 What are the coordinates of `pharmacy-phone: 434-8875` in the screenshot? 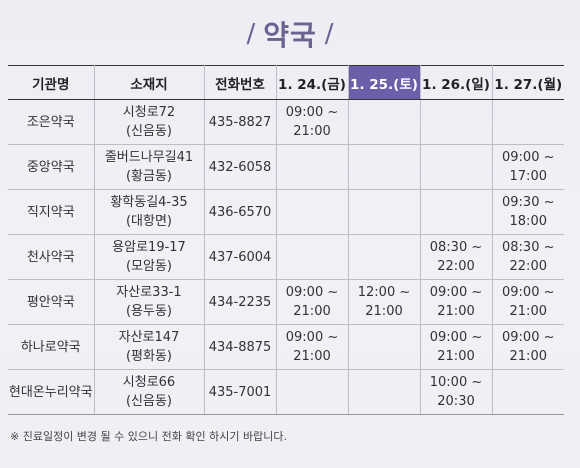 It's located at (240, 347).